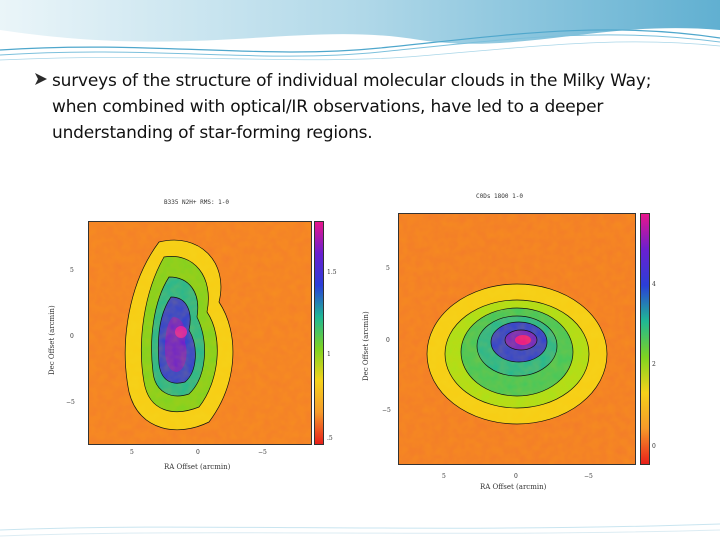 This screenshot has width=720, height=540. What do you see at coordinates (588, 476) in the screenshot?
I see `right-x-tick: −5` at bounding box center [588, 476].